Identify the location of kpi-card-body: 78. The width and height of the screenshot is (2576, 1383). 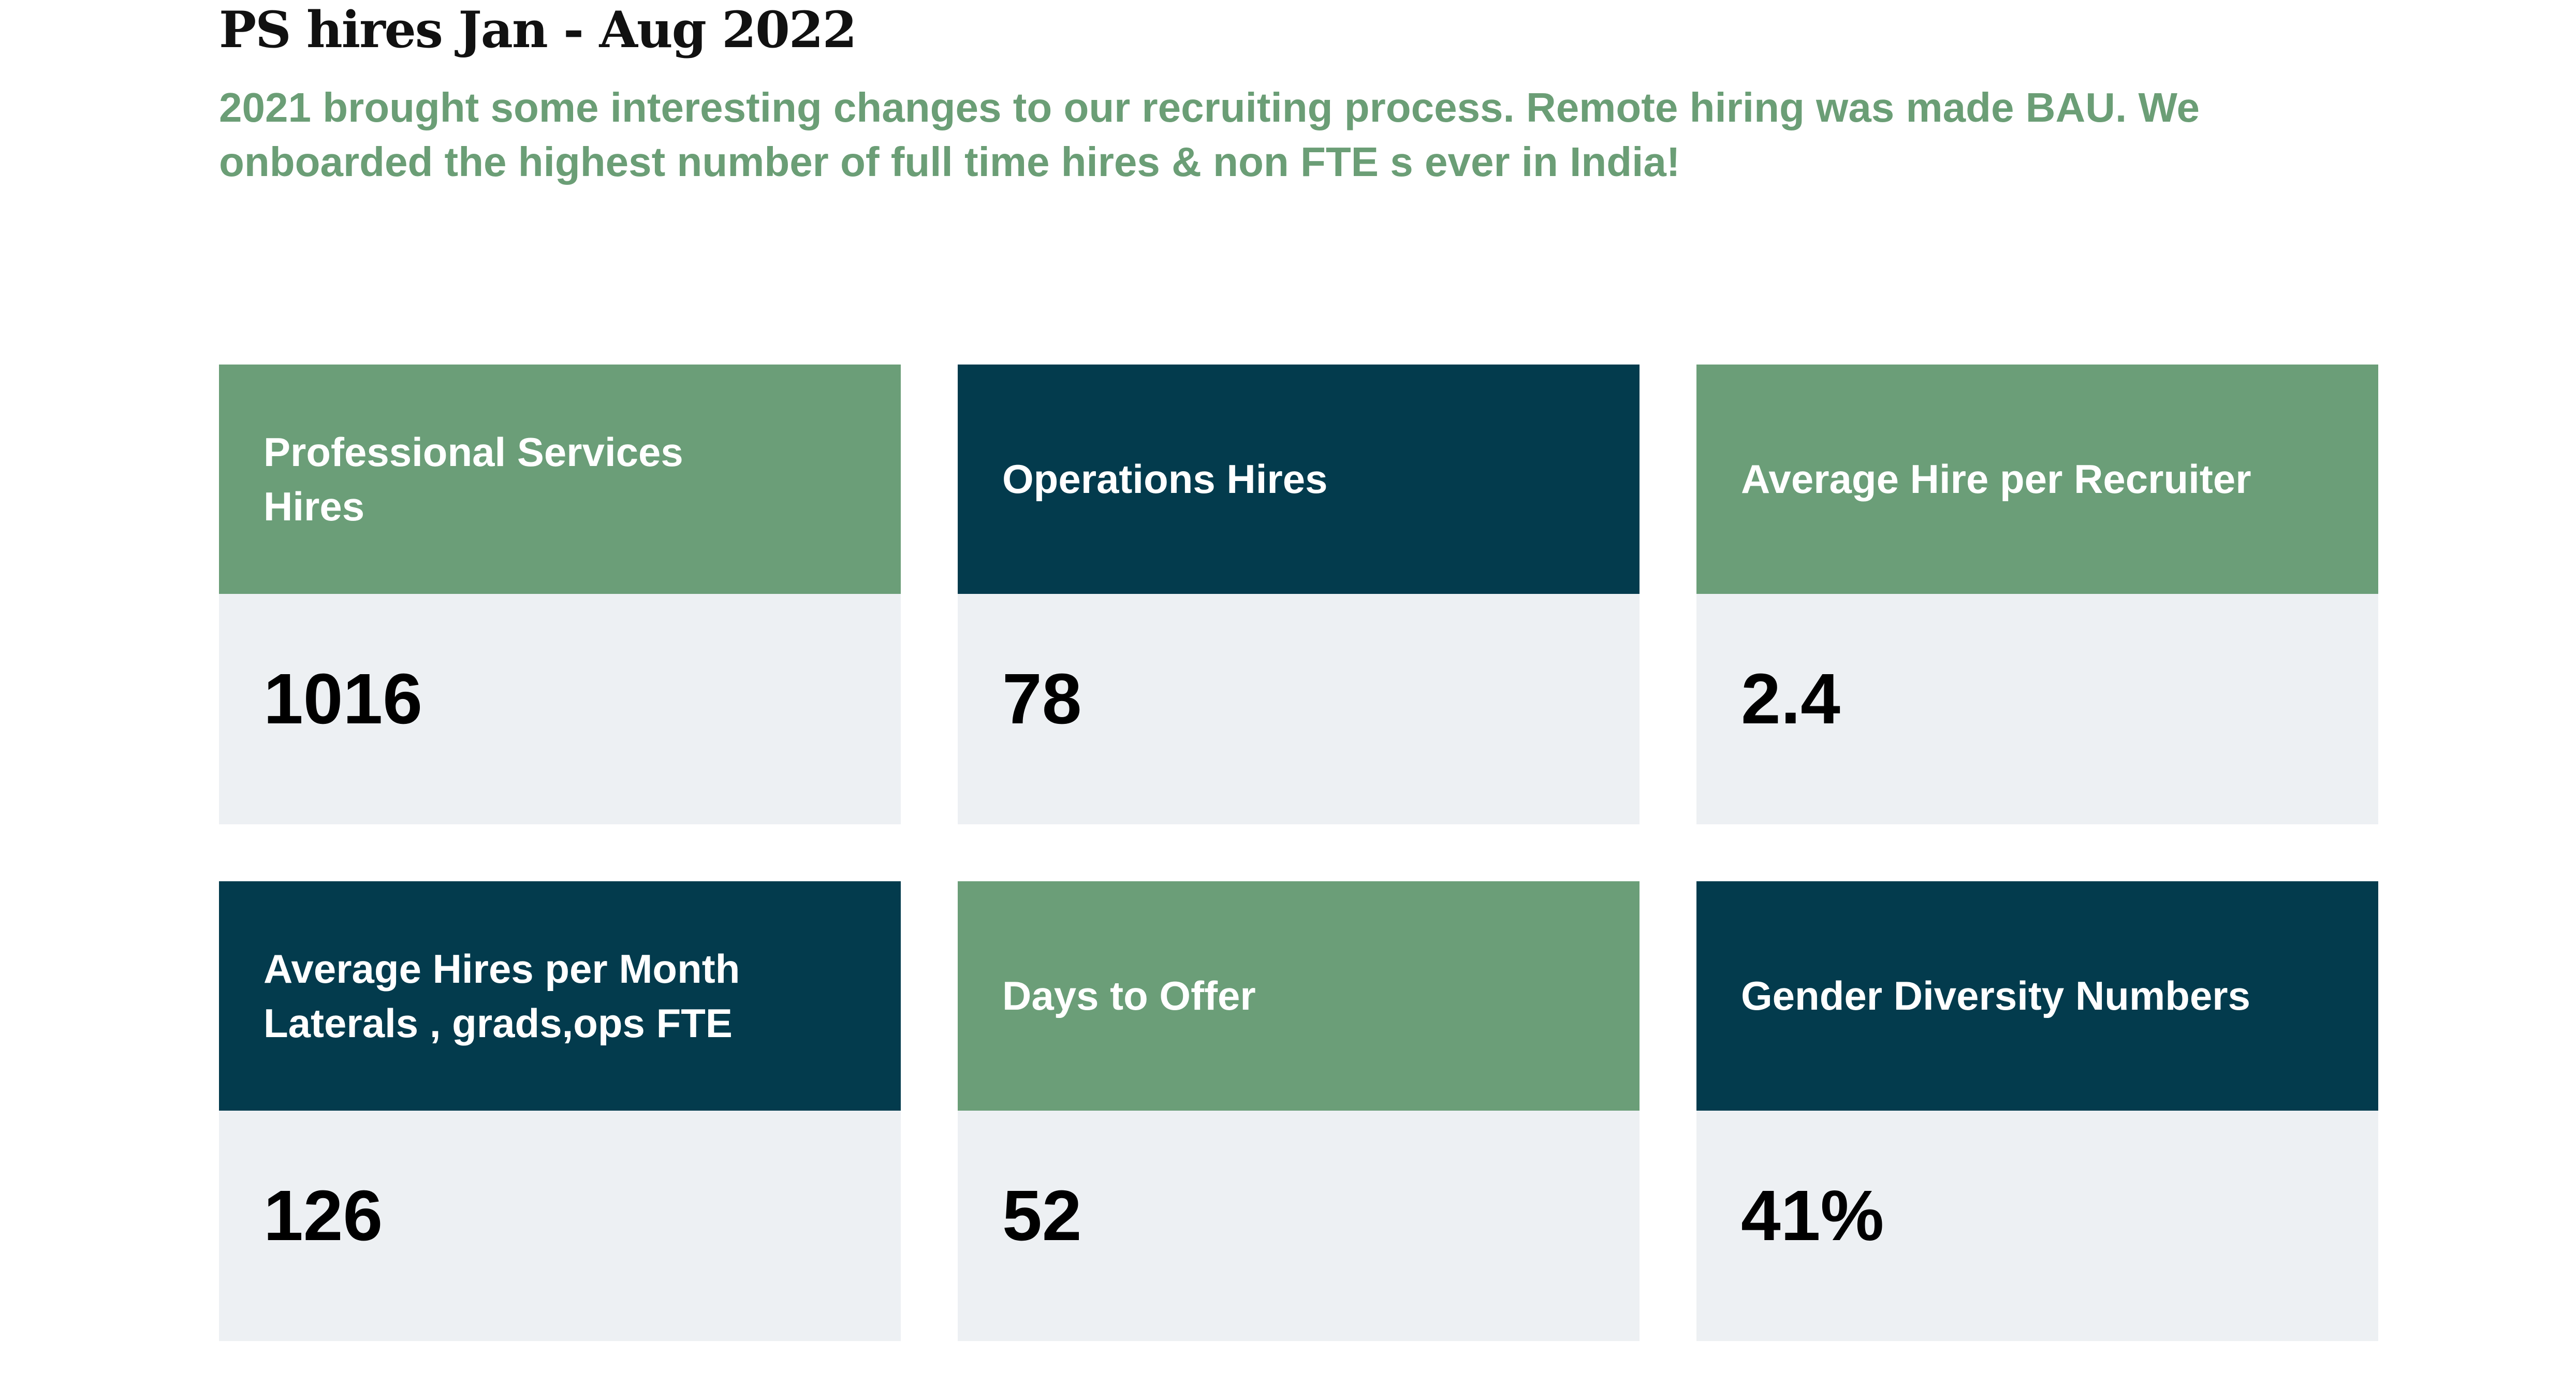
(1299, 709).